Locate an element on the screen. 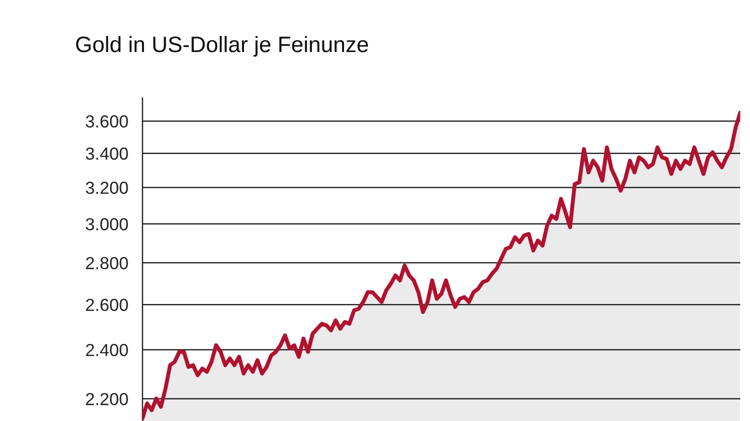 The width and height of the screenshot is (750, 421). y-tick-label: 3.000 is located at coordinates (107, 224).